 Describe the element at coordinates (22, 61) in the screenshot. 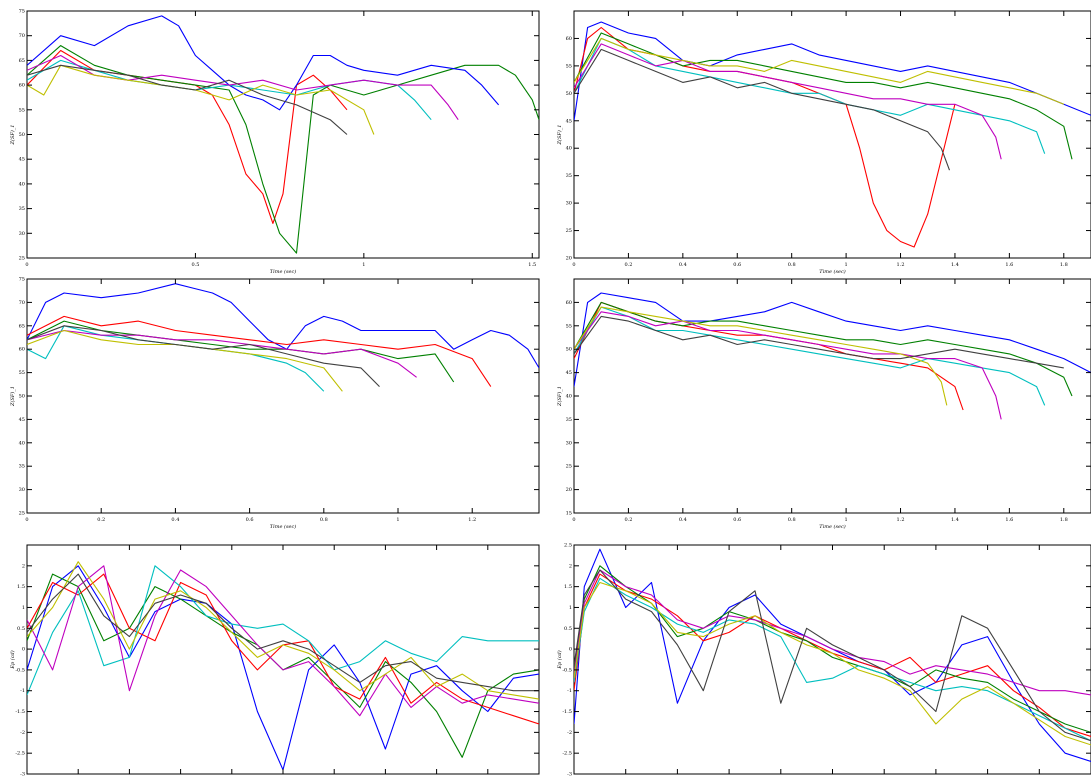

I see `y-tick-label: 65` at that location.